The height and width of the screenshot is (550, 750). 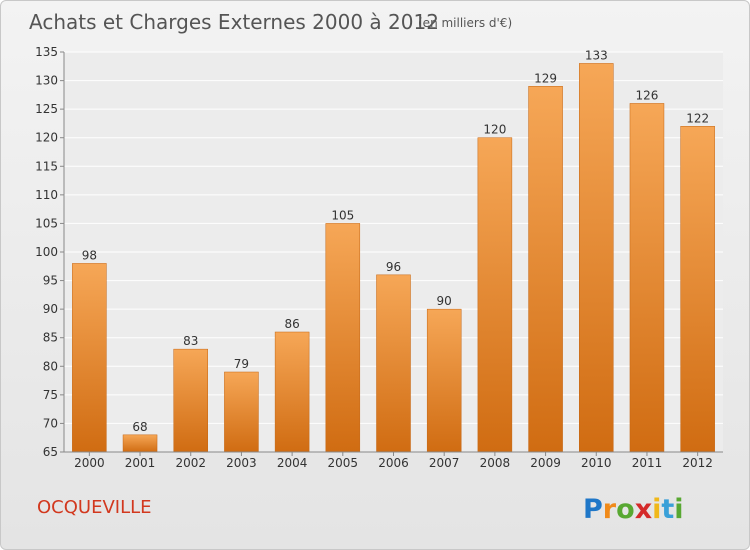 What do you see at coordinates (46, 223) in the screenshot?
I see `y-tick-label: 105` at bounding box center [46, 223].